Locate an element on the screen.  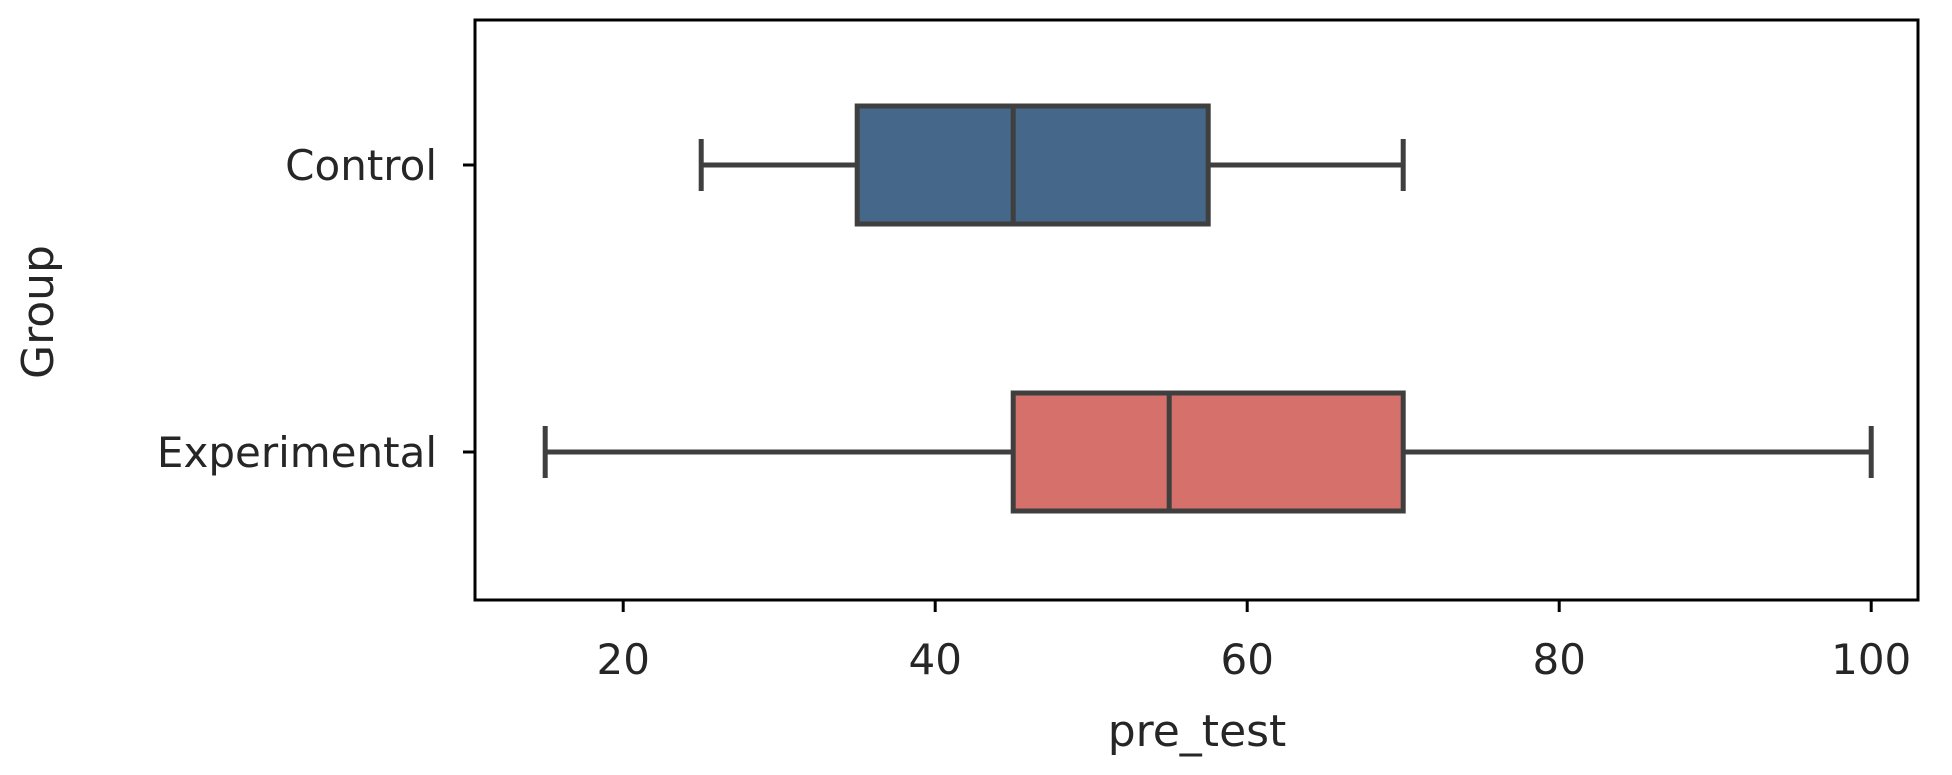
y-axis-label: Group is located at coordinates (38, 312).